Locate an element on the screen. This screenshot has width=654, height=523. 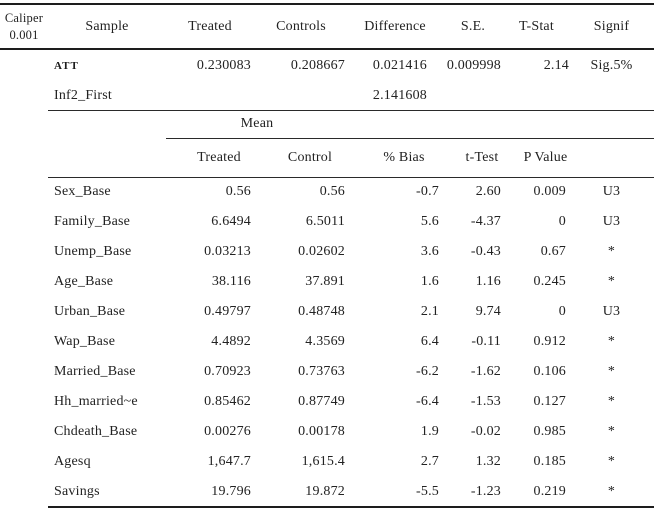
treated-mean: 38.116 is located at coordinates (231, 281).